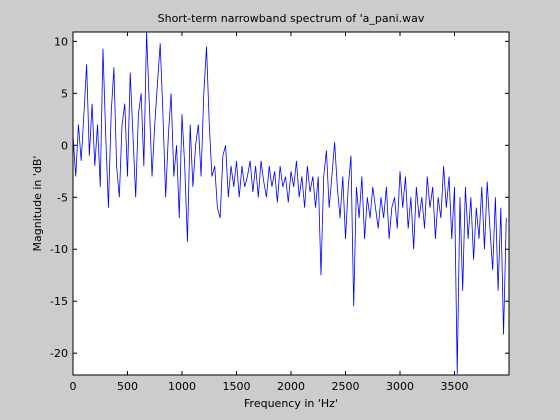 The width and height of the screenshot is (560, 420). I want to click on x-tick-label: 2500, so click(346, 386).